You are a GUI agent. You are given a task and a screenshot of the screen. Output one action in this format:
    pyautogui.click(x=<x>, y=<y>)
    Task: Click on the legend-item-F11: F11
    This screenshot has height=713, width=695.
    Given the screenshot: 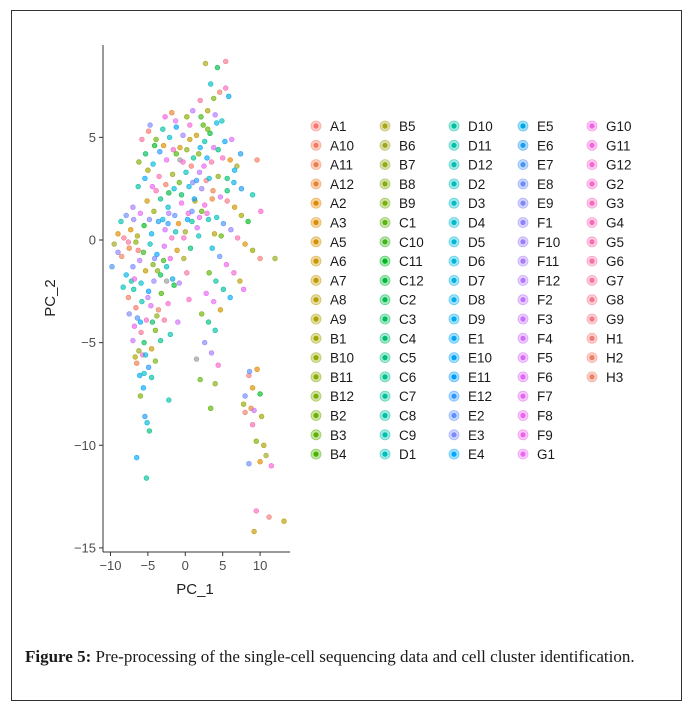 What is the action you would take?
    pyautogui.click(x=538, y=261)
    